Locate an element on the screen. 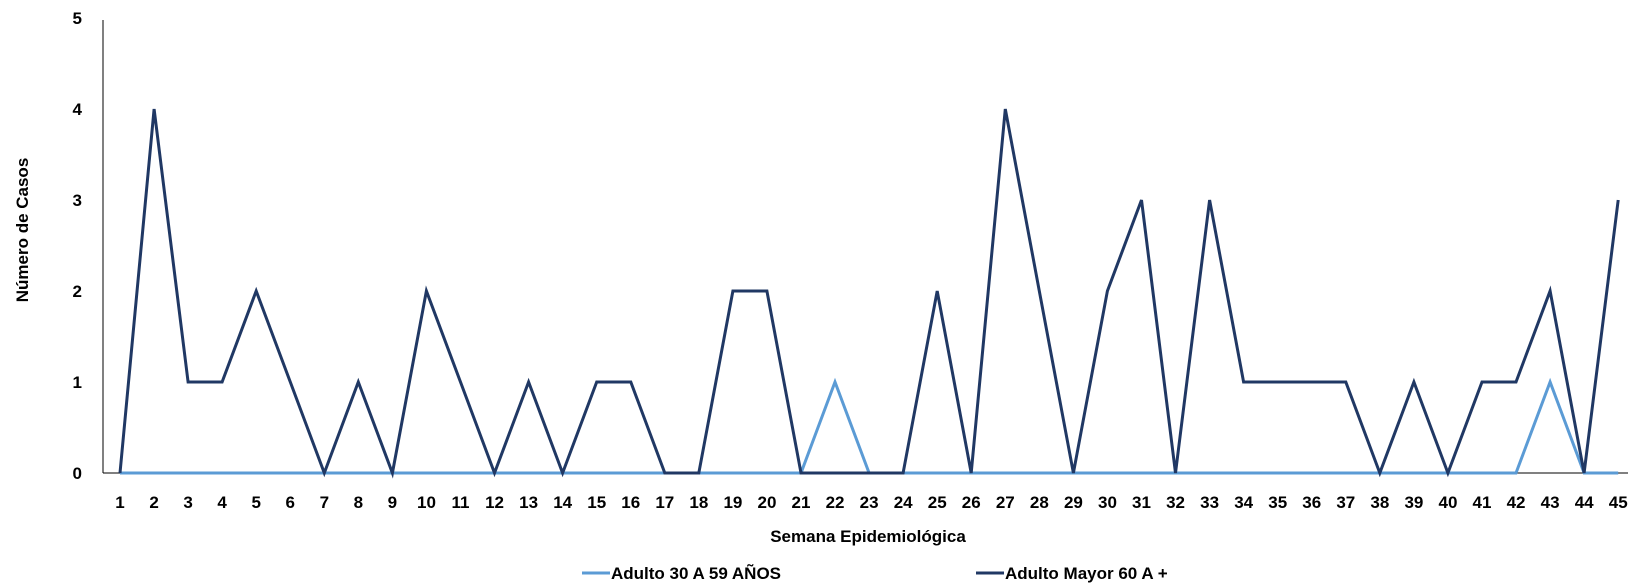 The width and height of the screenshot is (1628, 583). x-tick-label: 16 is located at coordinates (630, 502).